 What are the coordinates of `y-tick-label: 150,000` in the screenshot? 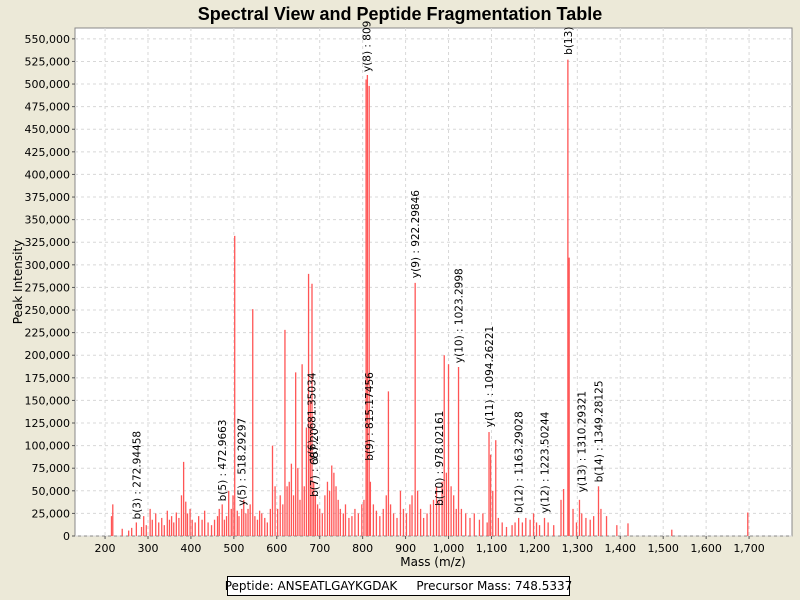 It's located at (48, 400).